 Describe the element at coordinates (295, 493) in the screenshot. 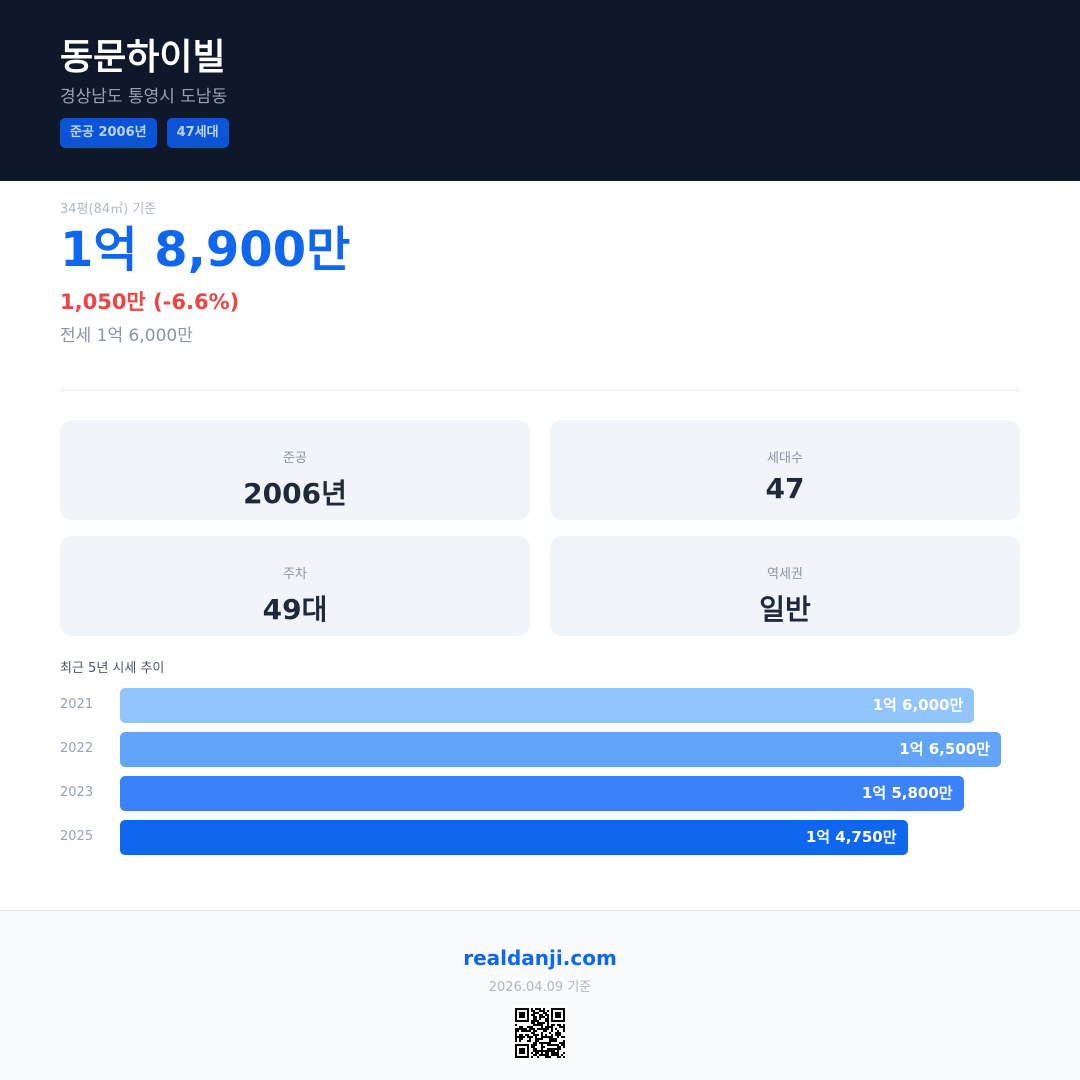

I see `card-value: 2006년` at that location.